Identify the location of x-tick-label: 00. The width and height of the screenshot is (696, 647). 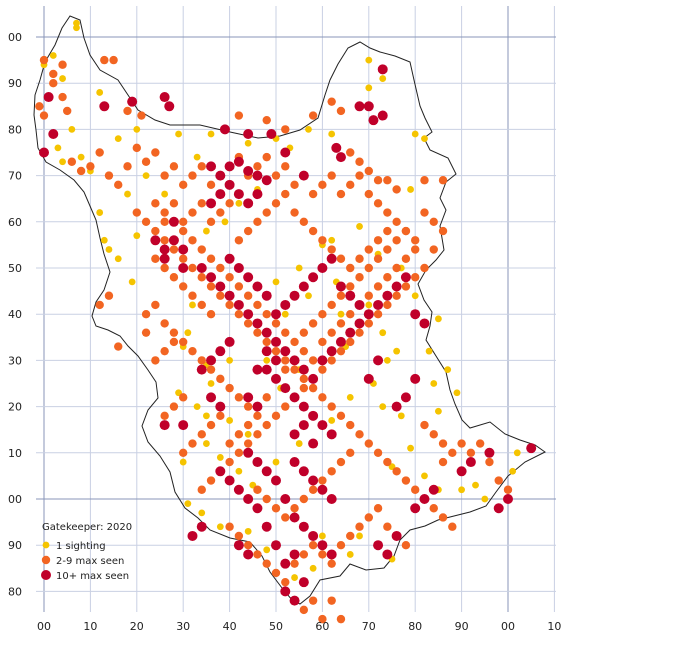
(508, 626).